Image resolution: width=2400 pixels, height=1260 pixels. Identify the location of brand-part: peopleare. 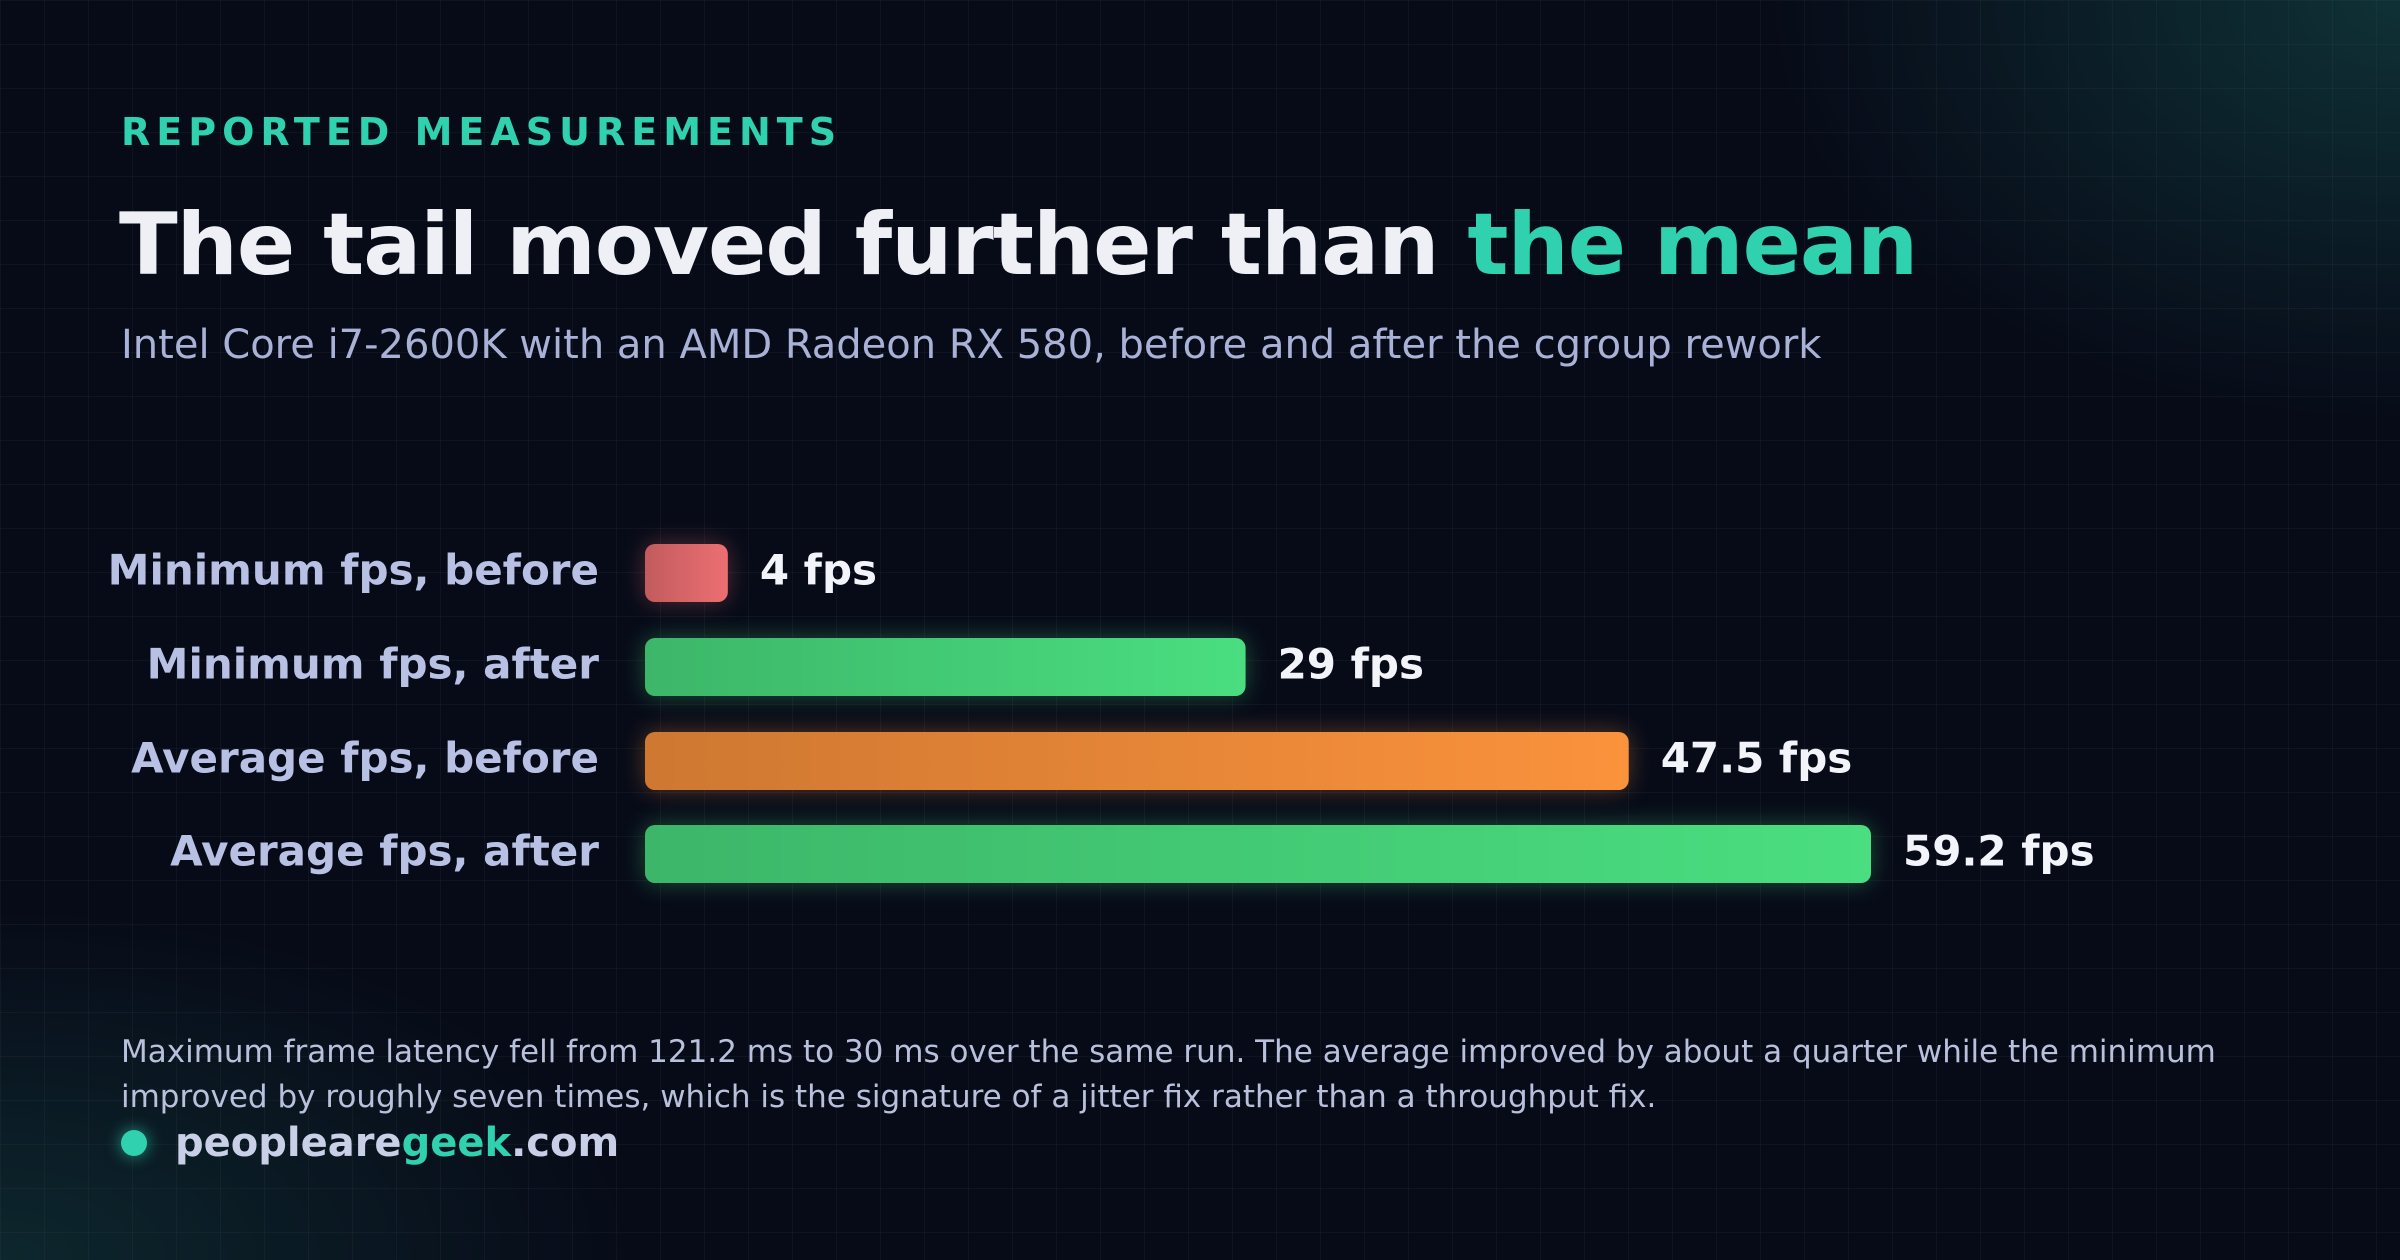
(288, 1143).